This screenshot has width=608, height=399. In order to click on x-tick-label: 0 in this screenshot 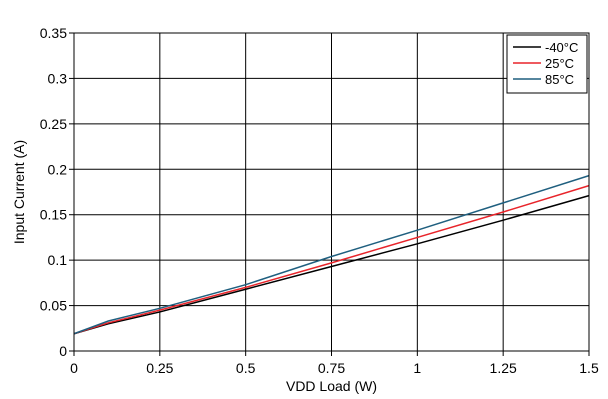, I will do `click(74, 368)`.